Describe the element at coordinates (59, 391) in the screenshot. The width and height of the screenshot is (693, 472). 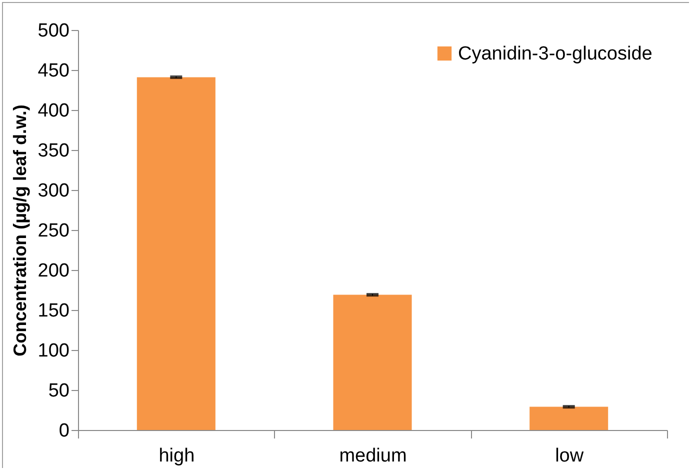
I see `y-tick-label: 50` at that location.